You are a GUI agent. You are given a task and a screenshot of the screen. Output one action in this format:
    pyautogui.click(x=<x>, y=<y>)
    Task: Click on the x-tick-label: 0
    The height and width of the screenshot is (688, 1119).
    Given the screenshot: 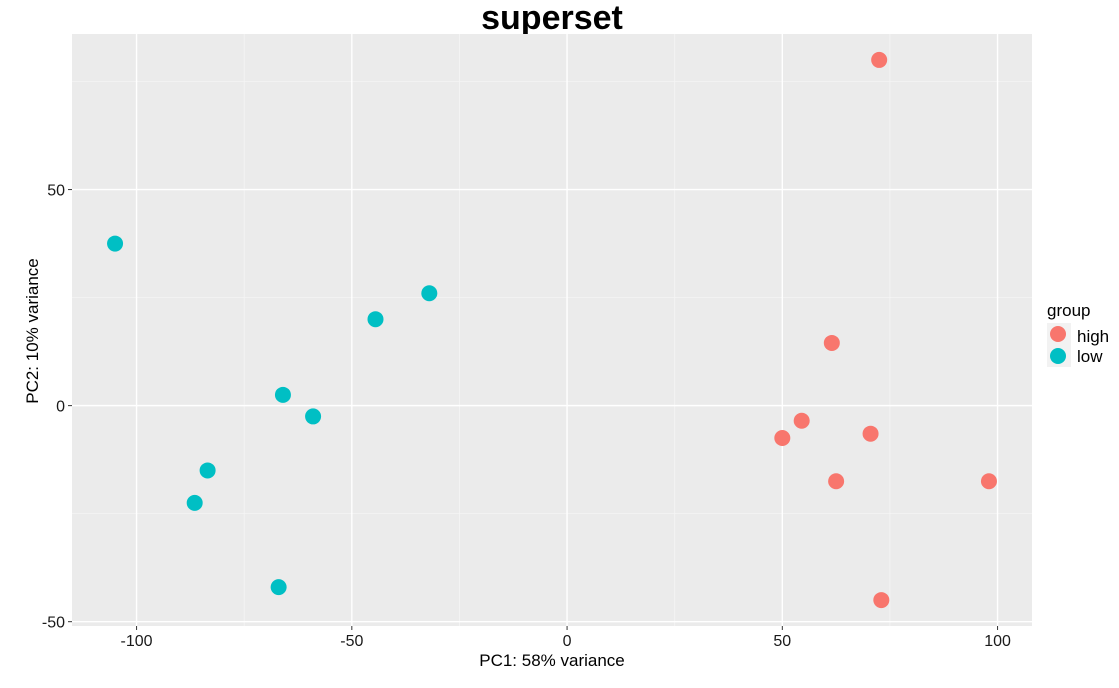 What is the action you would take?
    pyautogui.click(x=567, y=641)
    